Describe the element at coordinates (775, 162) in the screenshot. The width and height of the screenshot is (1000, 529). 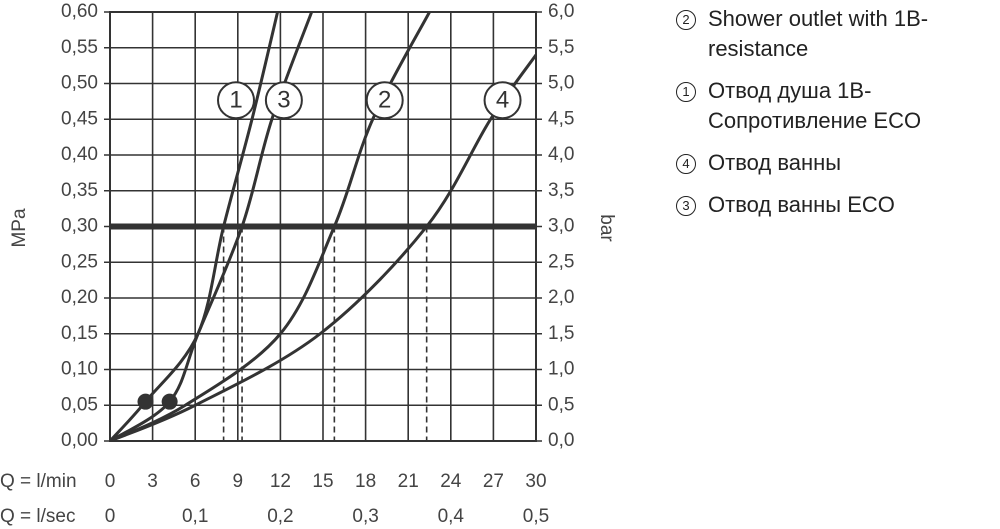
I see `legend-text: Отвод ванны` at that location.